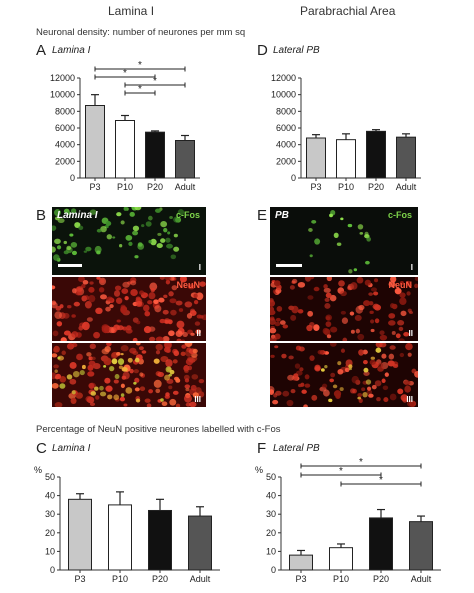 This screenshot has width=474, height=593. What do you see at coordinates (62, 78) in the screenshot?
I see `y-tick-label: 12000` at bounding box center [62, 78].